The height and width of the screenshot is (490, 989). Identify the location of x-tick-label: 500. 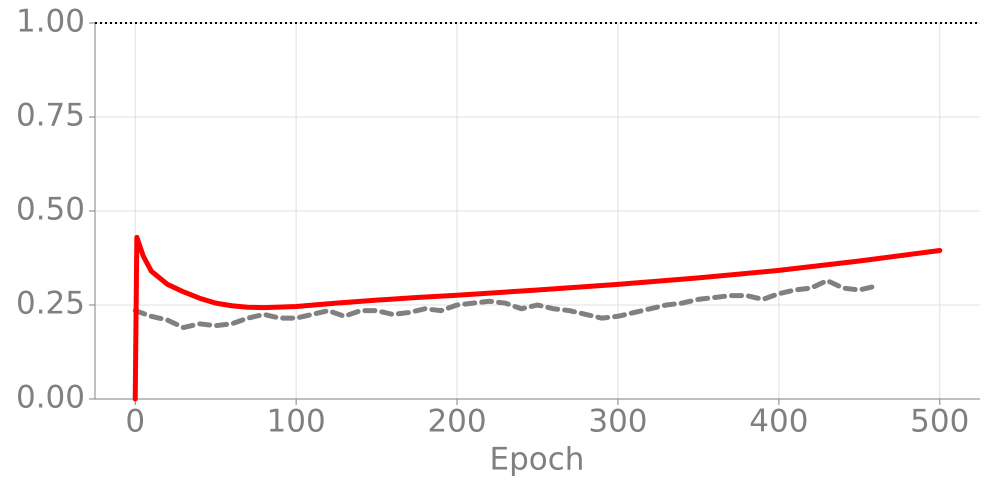
(939, 422).